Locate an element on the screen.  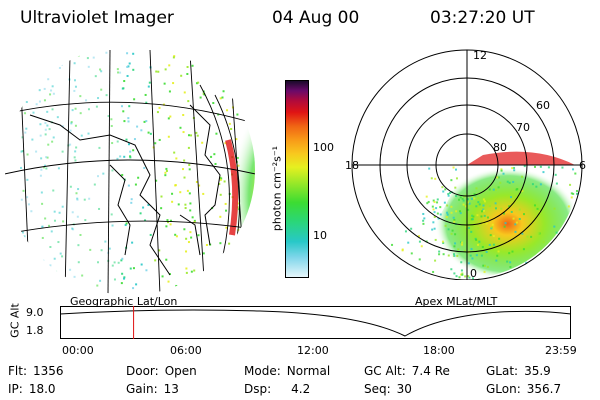
glat-label: GLat: is located at coordinates (502, 371).